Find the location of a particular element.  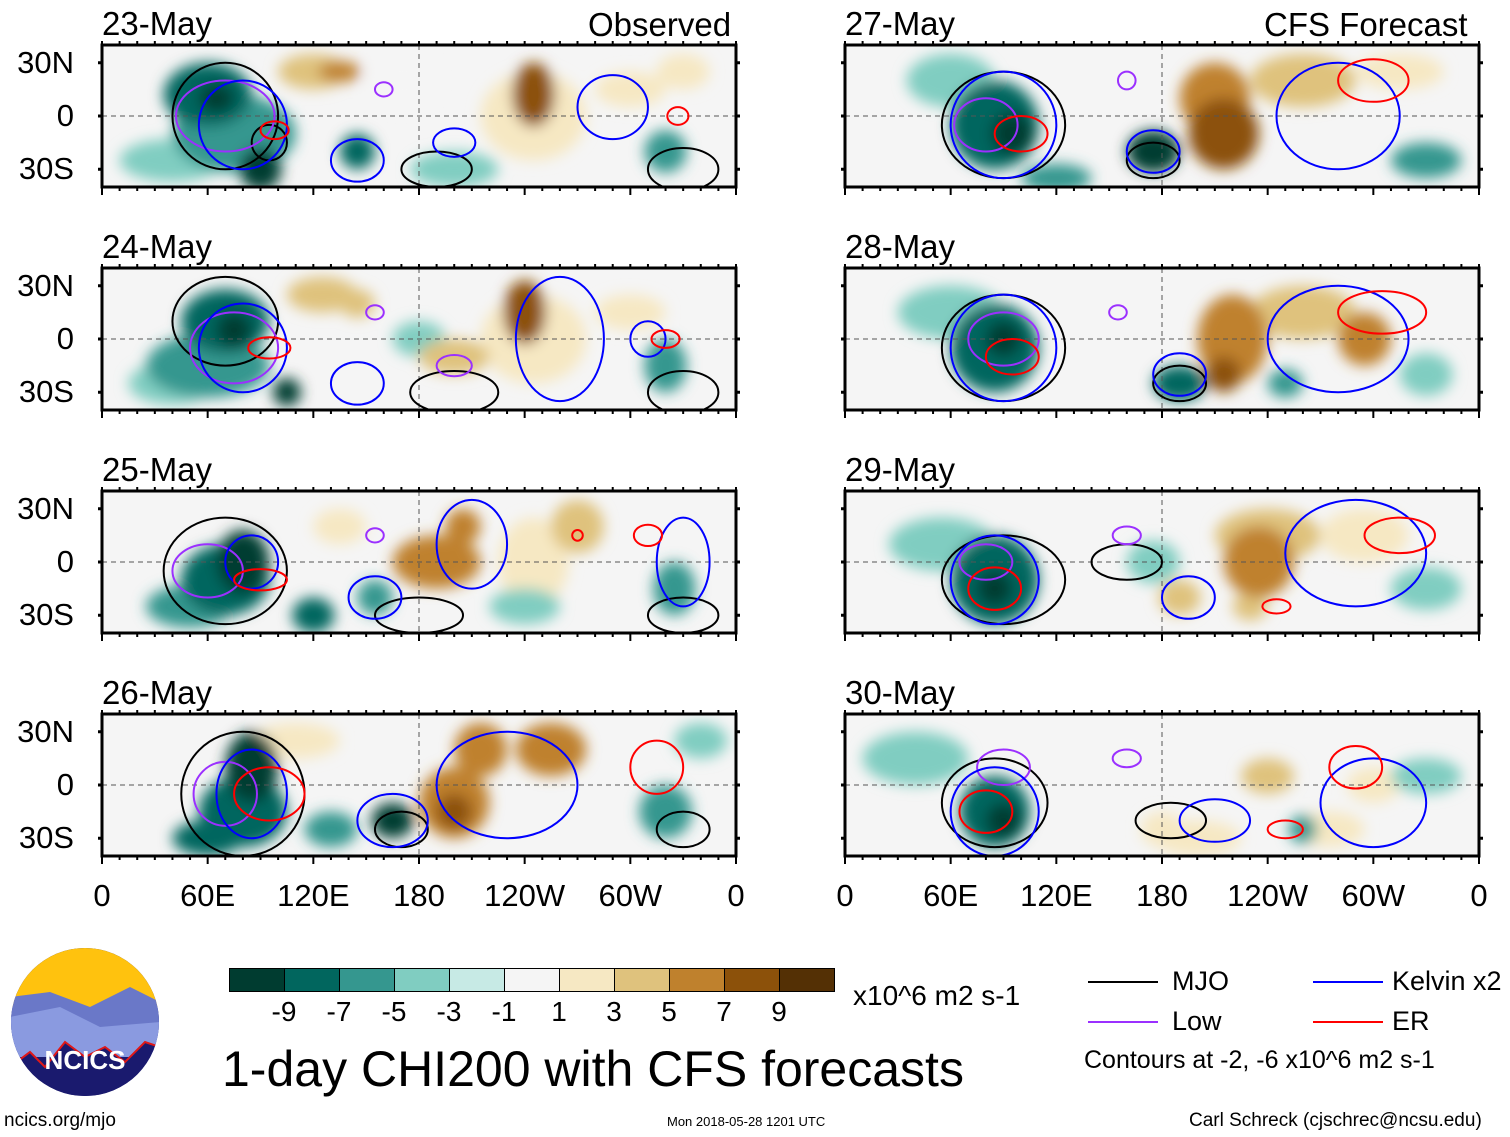

panel-date: 30-May is located at coordinates (900, 692).